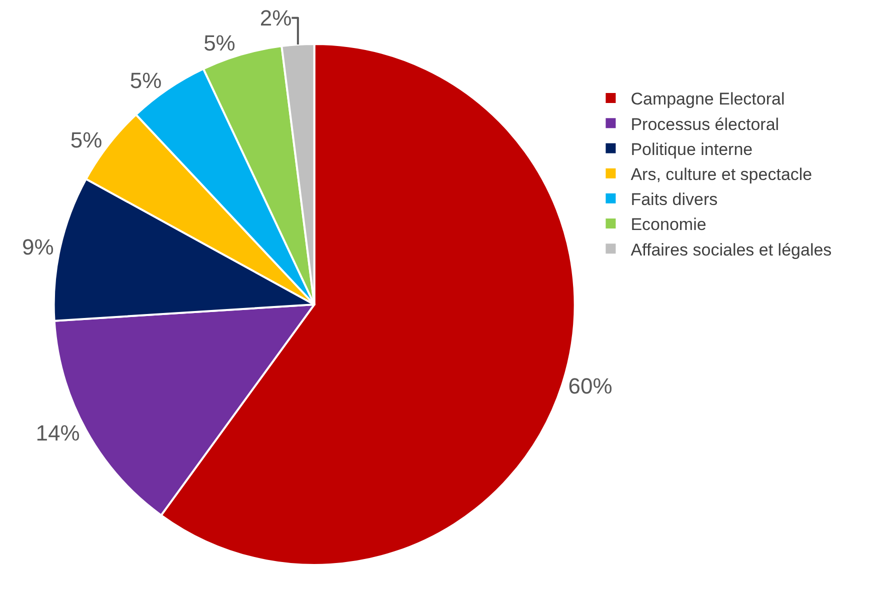 Image resolution: width=869 pixels, height=595 pixels. Describe the element at coordinates (276, 17) in the screenshot. I see `data-label: 2%` at that location.